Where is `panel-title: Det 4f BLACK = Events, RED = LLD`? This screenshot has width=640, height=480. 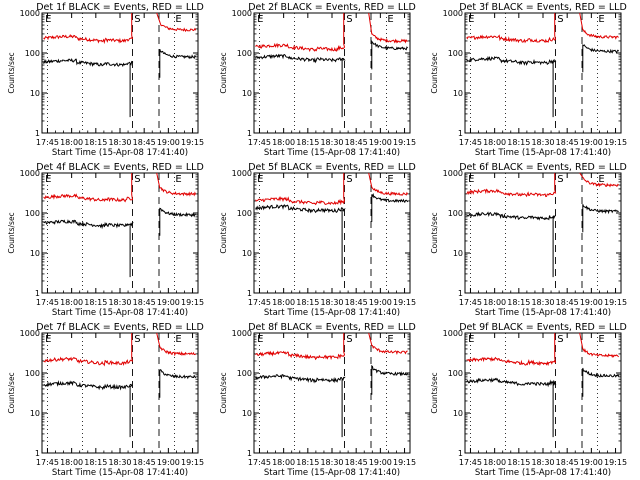
panel-title: Det 4f BLACK = Events, RED = LLD is located at coordinates (120, 167).